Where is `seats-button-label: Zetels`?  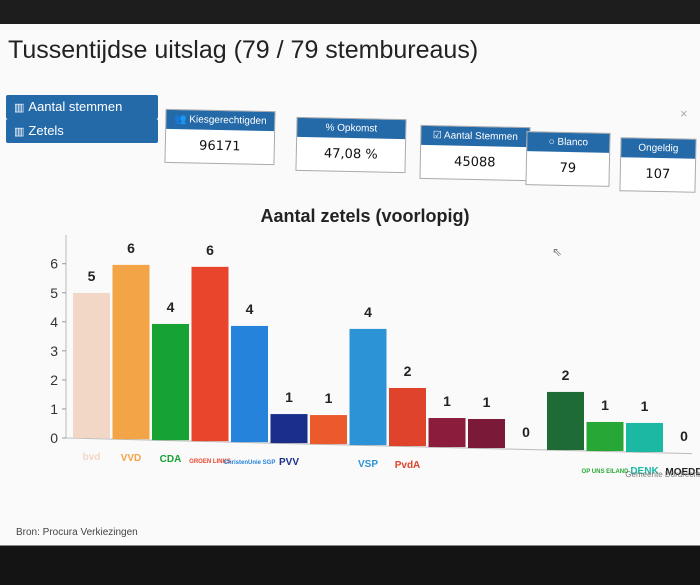
seats-button-label: Zetels is located at coordinates (46, 130).